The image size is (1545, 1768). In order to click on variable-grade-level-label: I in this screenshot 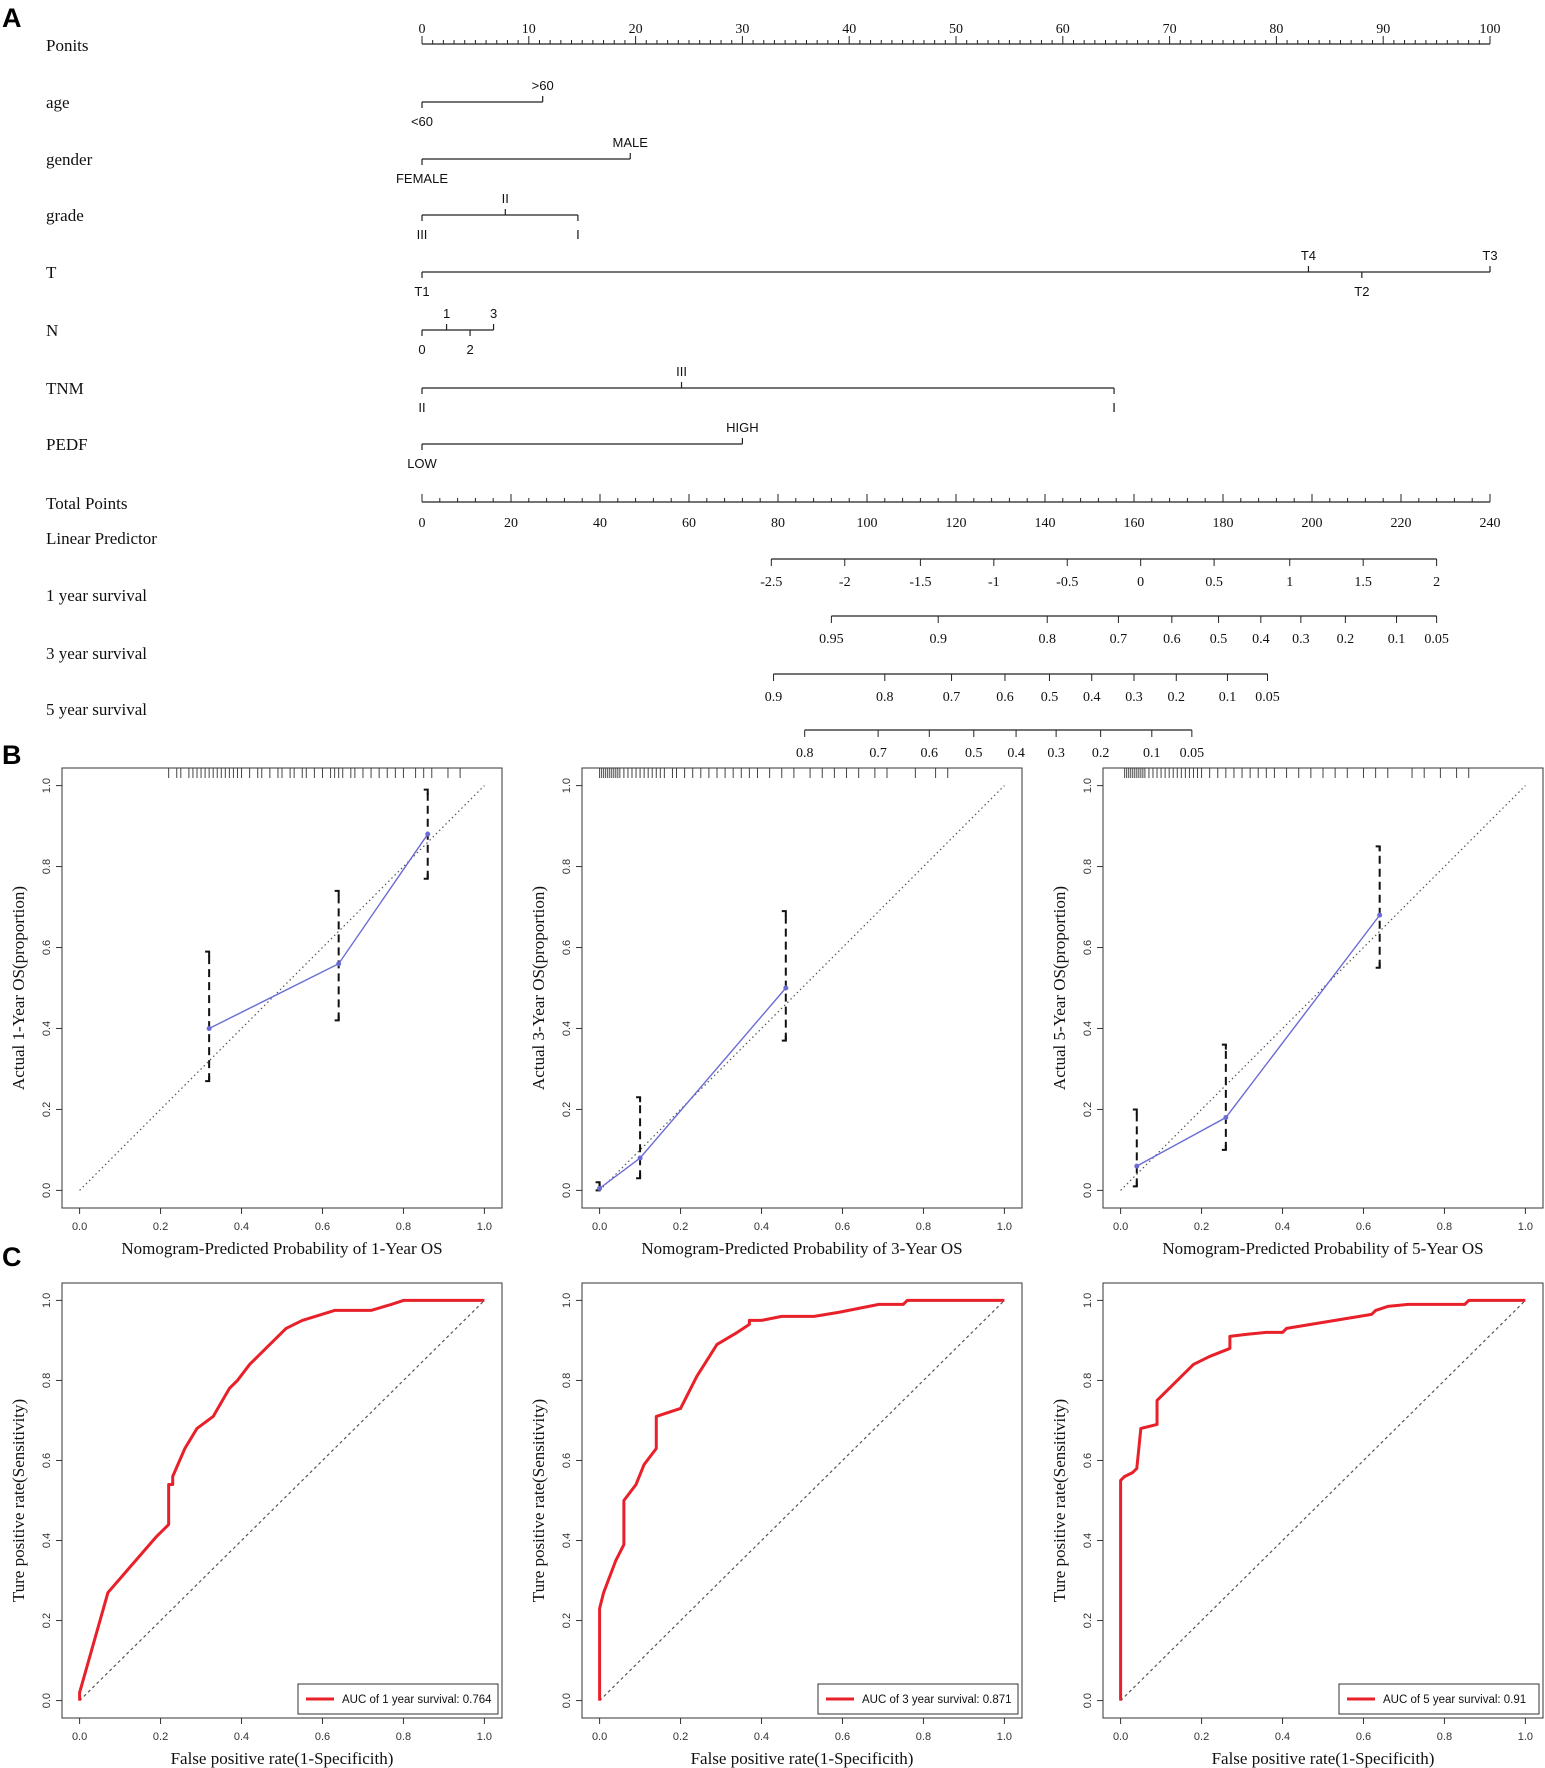, I will do `click(578, 234)`.